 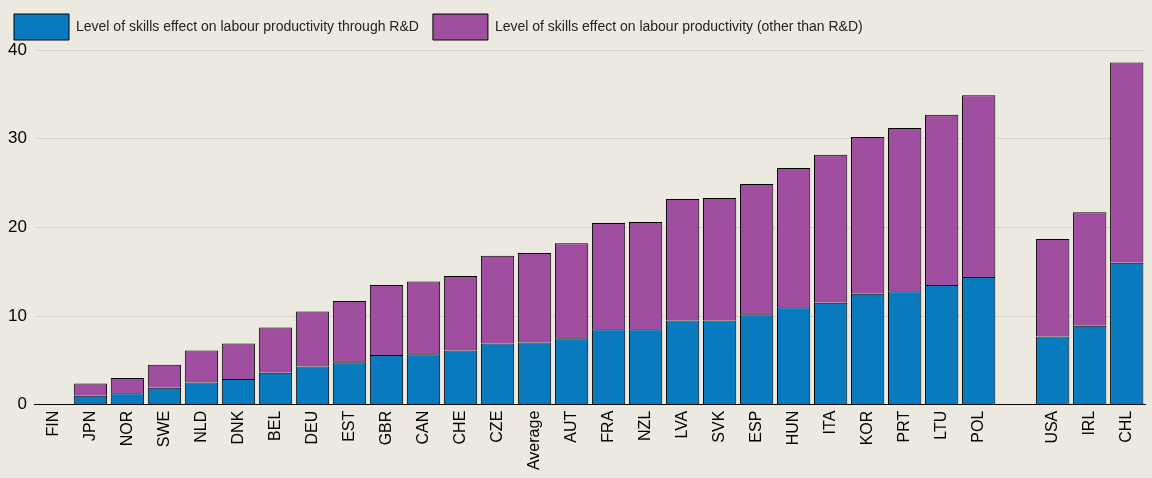 I want to click on x-tick-label: CHL, so click(x=1126, y=426).